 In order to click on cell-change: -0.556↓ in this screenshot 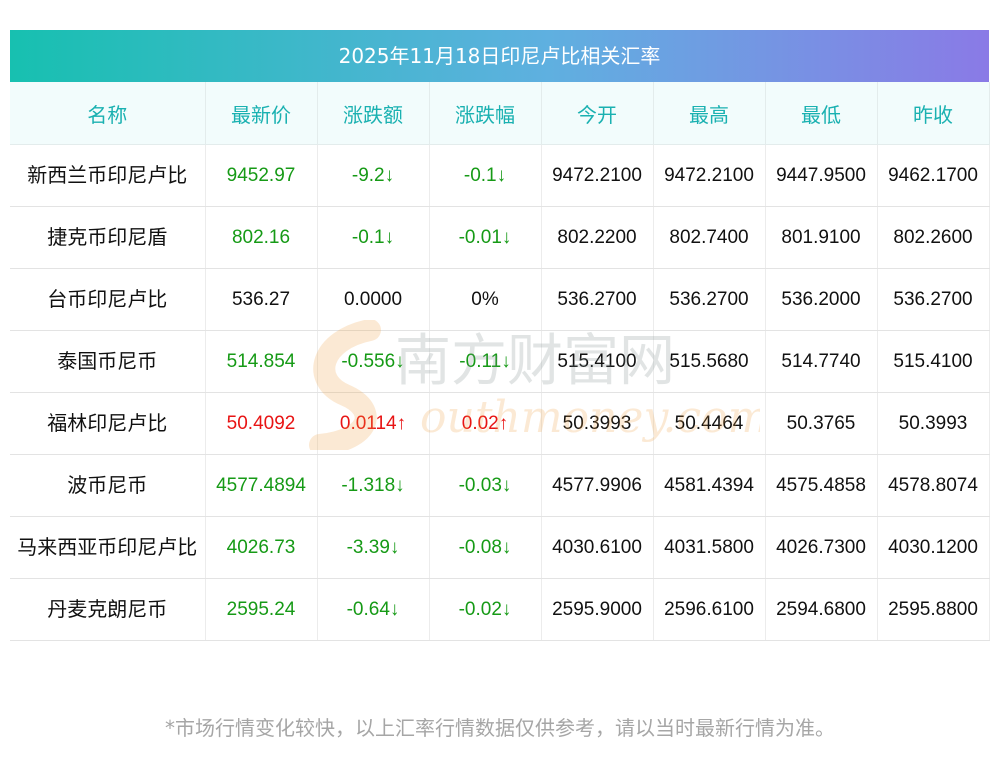, I will do `click(373, 361)`.